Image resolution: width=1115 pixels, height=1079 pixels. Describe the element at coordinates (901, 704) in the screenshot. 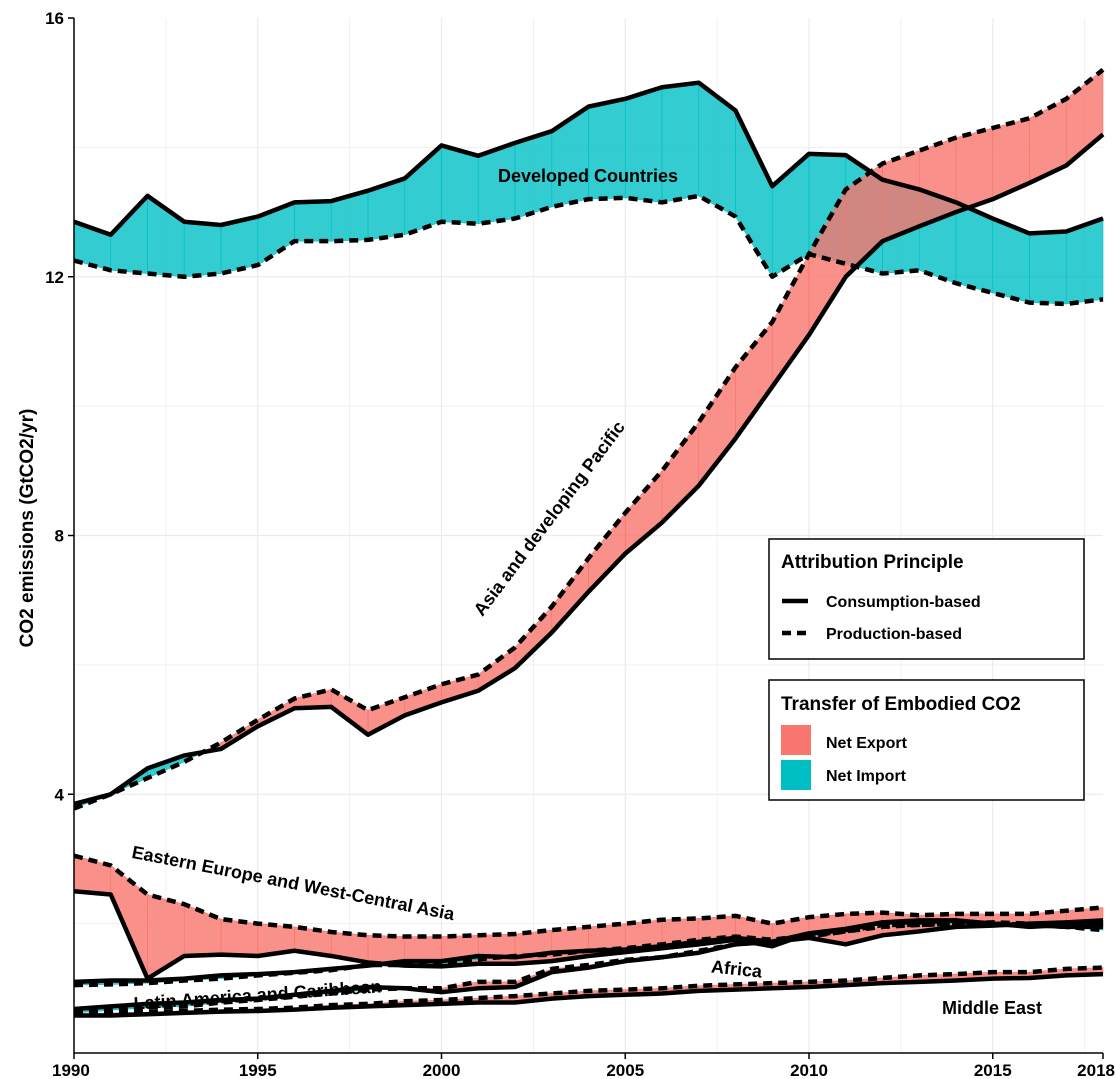

I see `legend-transfer-title: Transfer of Embodied CO2` at that location.